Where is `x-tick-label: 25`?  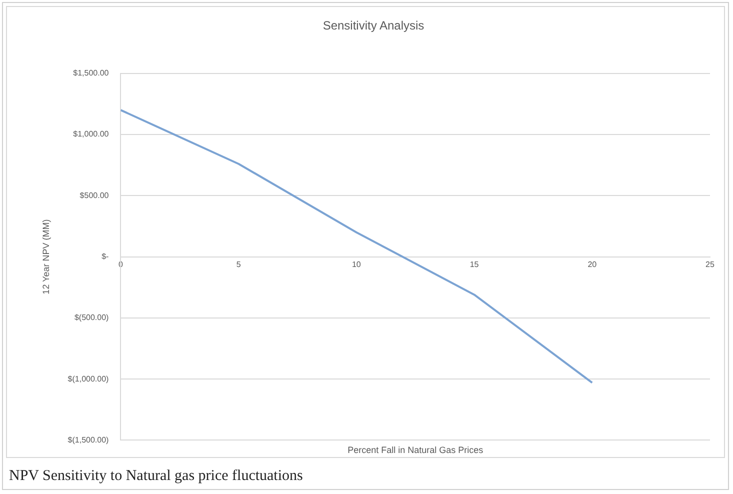 x-tick-label: 25 is located at coordinates (710, 264).